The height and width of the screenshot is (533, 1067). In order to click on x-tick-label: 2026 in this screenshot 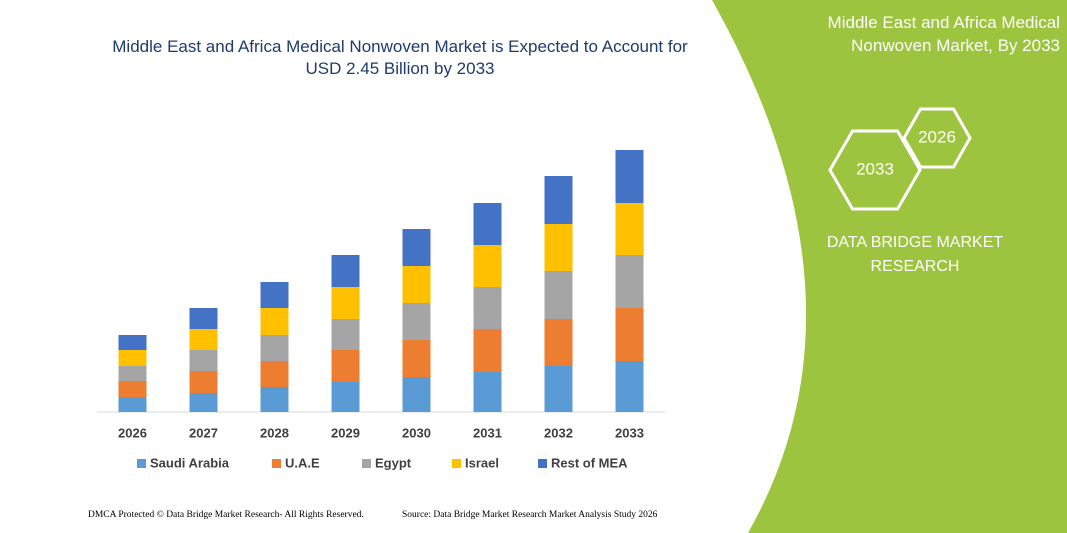, I will do `click(132, 432)`.